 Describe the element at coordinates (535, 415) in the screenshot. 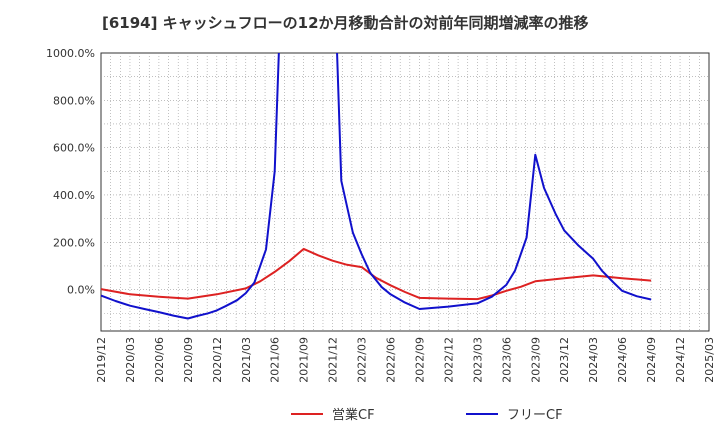

I see `legend-label: フリーCF` at that location.